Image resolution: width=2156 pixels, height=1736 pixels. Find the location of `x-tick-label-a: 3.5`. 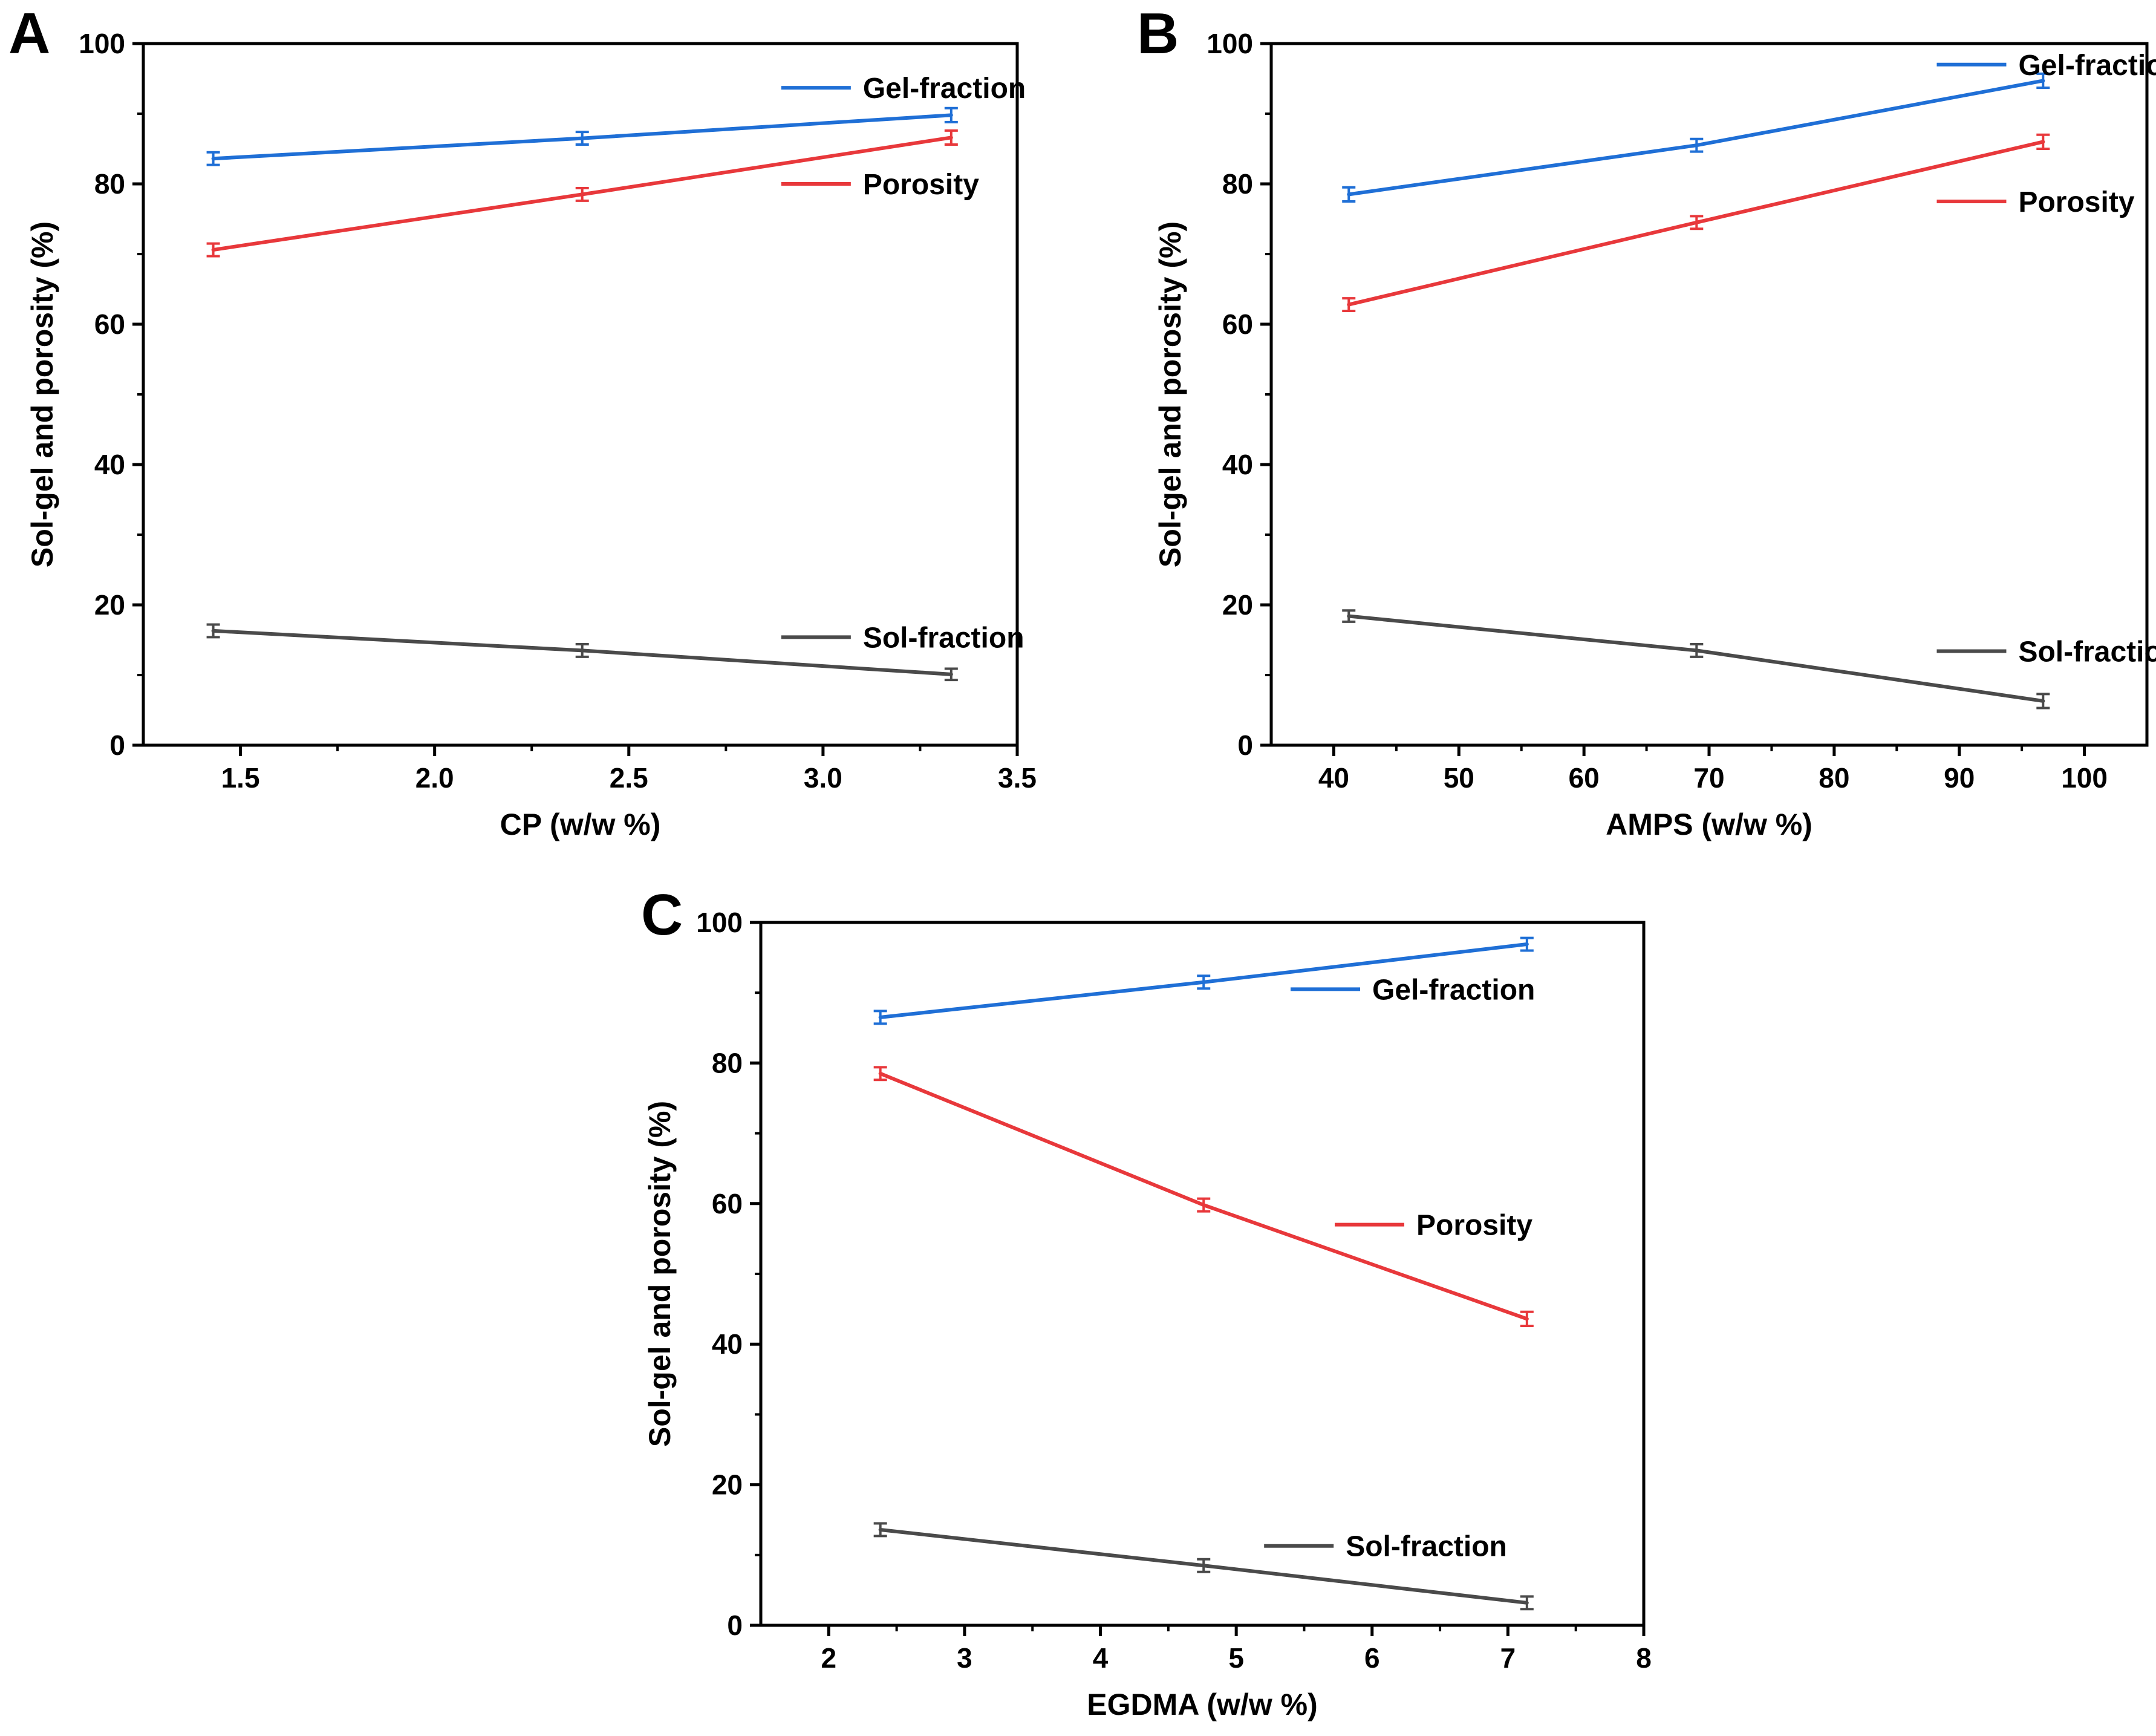

x-tick-label-a: 3.5 is located at coordinates (1017, 778).